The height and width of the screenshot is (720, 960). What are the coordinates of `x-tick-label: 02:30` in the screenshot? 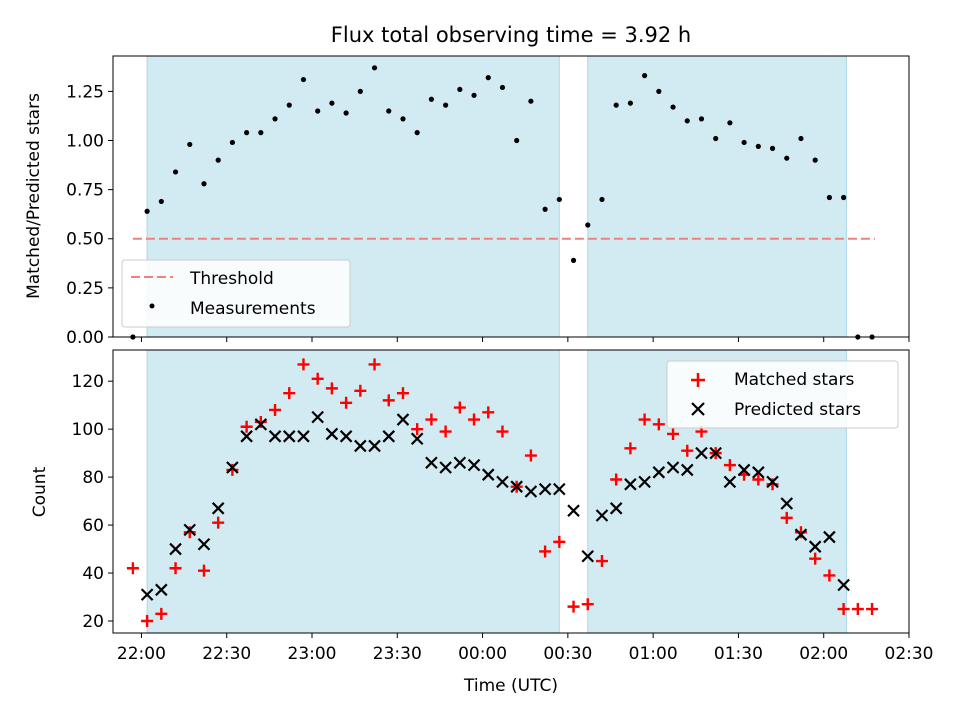 It's located at (909, 654).